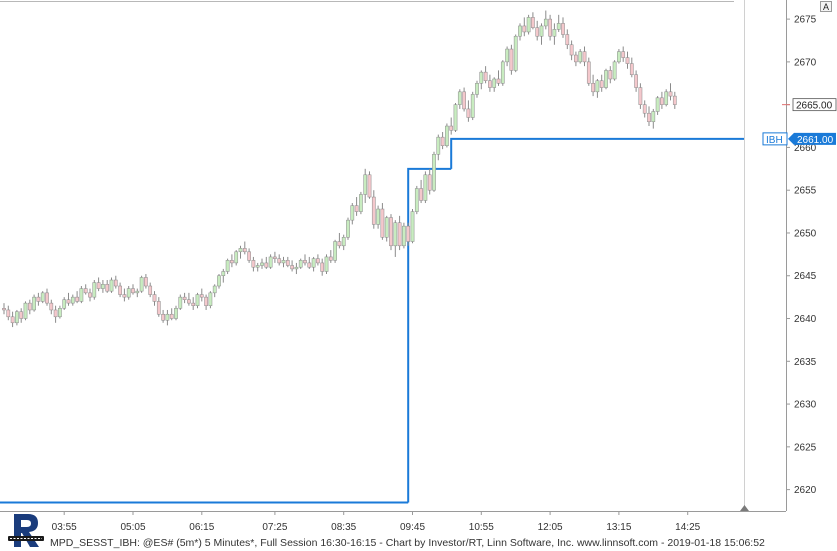 The width and height of the screenshot is (837, 551). What do you see at coordinates (805, 233) in the screenshot?
I see `y-tick-label: 2650` at bounding box center [805, 233].